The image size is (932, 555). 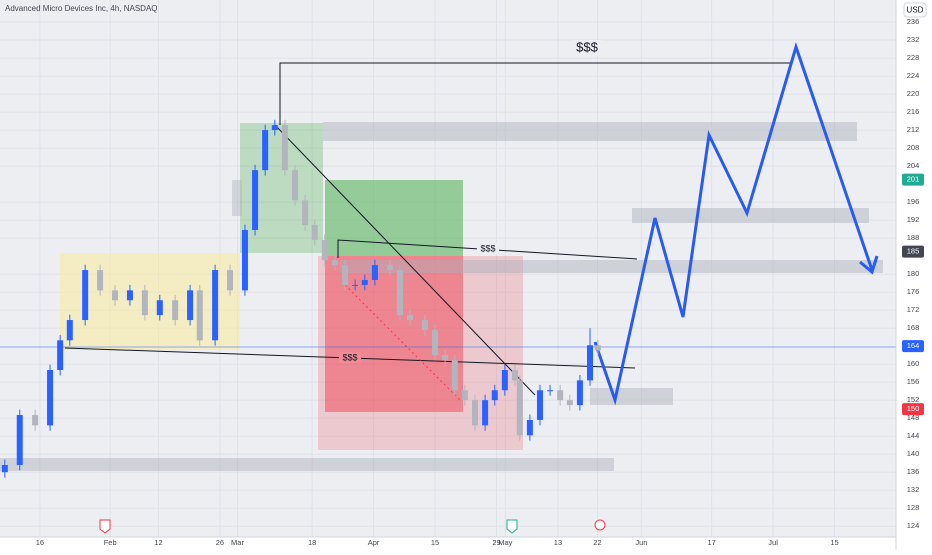 I want to click on y-tick-label: 152, so click(x=913, y=399).